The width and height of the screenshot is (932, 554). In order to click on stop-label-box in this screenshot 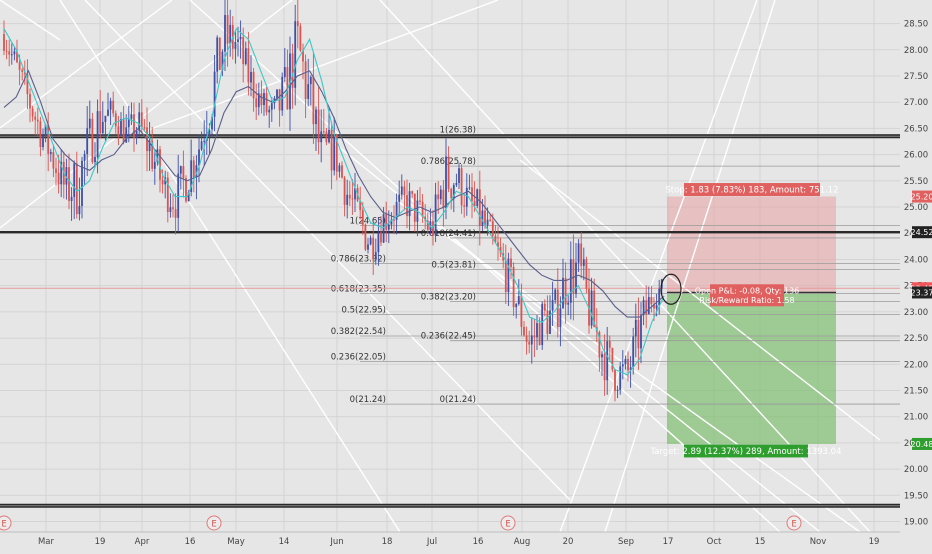, I will do `click(752, 190)`.